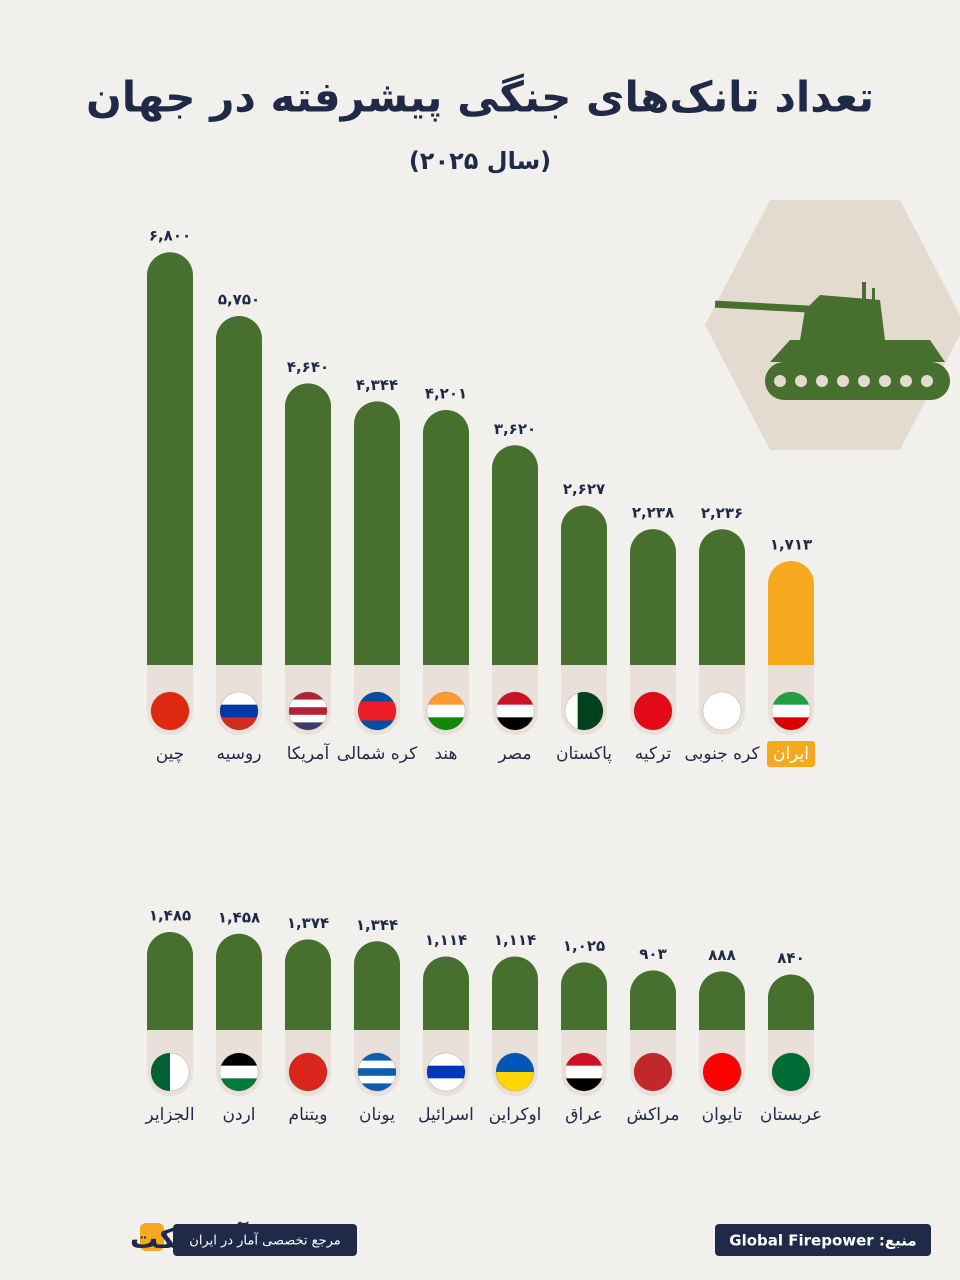 The height and width of the screenshot is (1280, 960). I want to click on category-label: عربستان, so click(791, 1115).